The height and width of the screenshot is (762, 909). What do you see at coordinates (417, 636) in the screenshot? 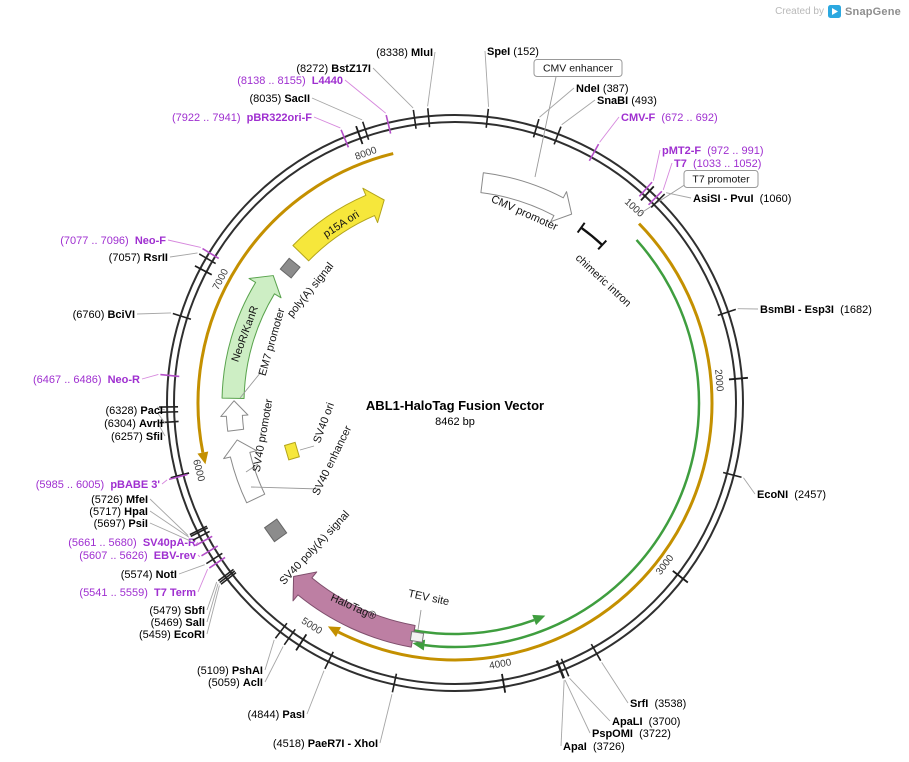
I see `tev-site-box` at bounding box center [417, 636].